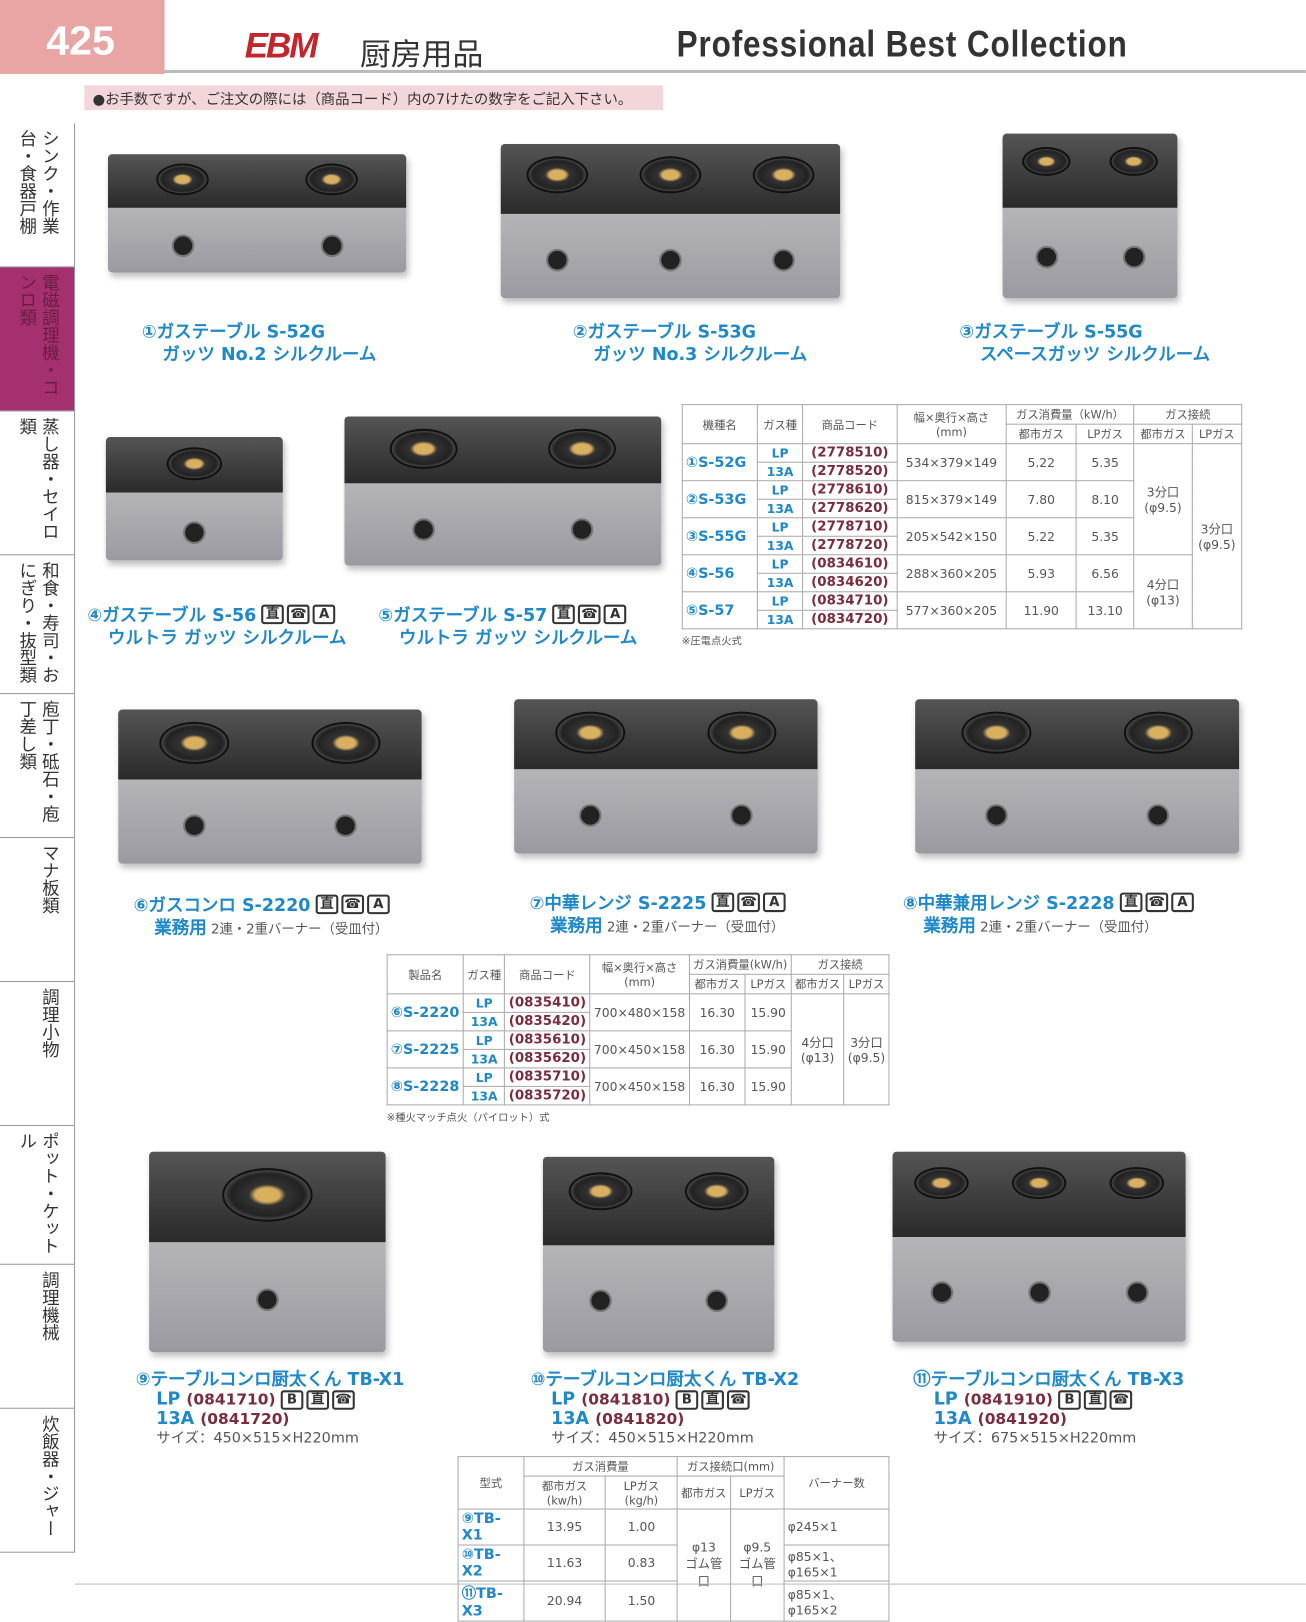 Image resolution: width=1306 pixels, height=1622 pixels. Describe the element at coordinates (850, 424) in the screenshot. I see `header-code: 商品コード` at that location.